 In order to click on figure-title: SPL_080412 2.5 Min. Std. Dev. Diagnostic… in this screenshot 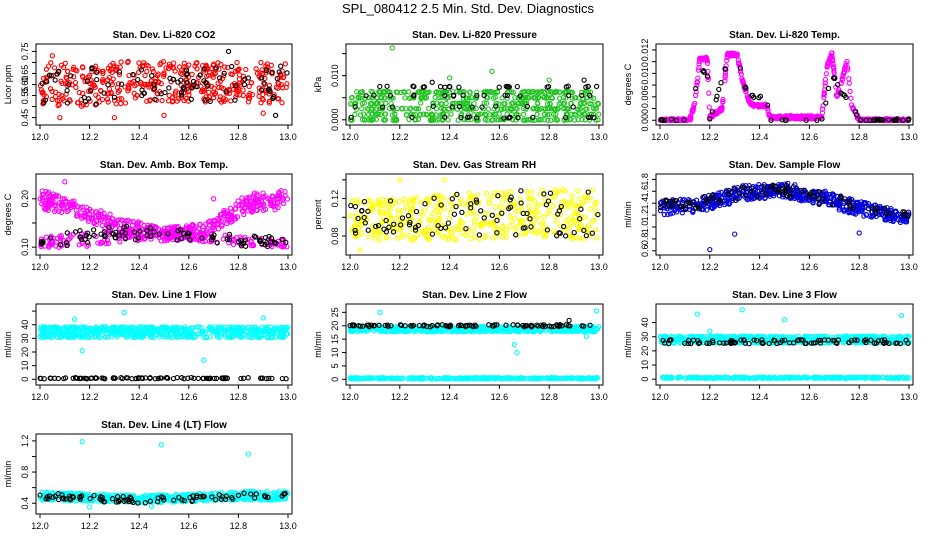, I will do `click(468, 8)`.